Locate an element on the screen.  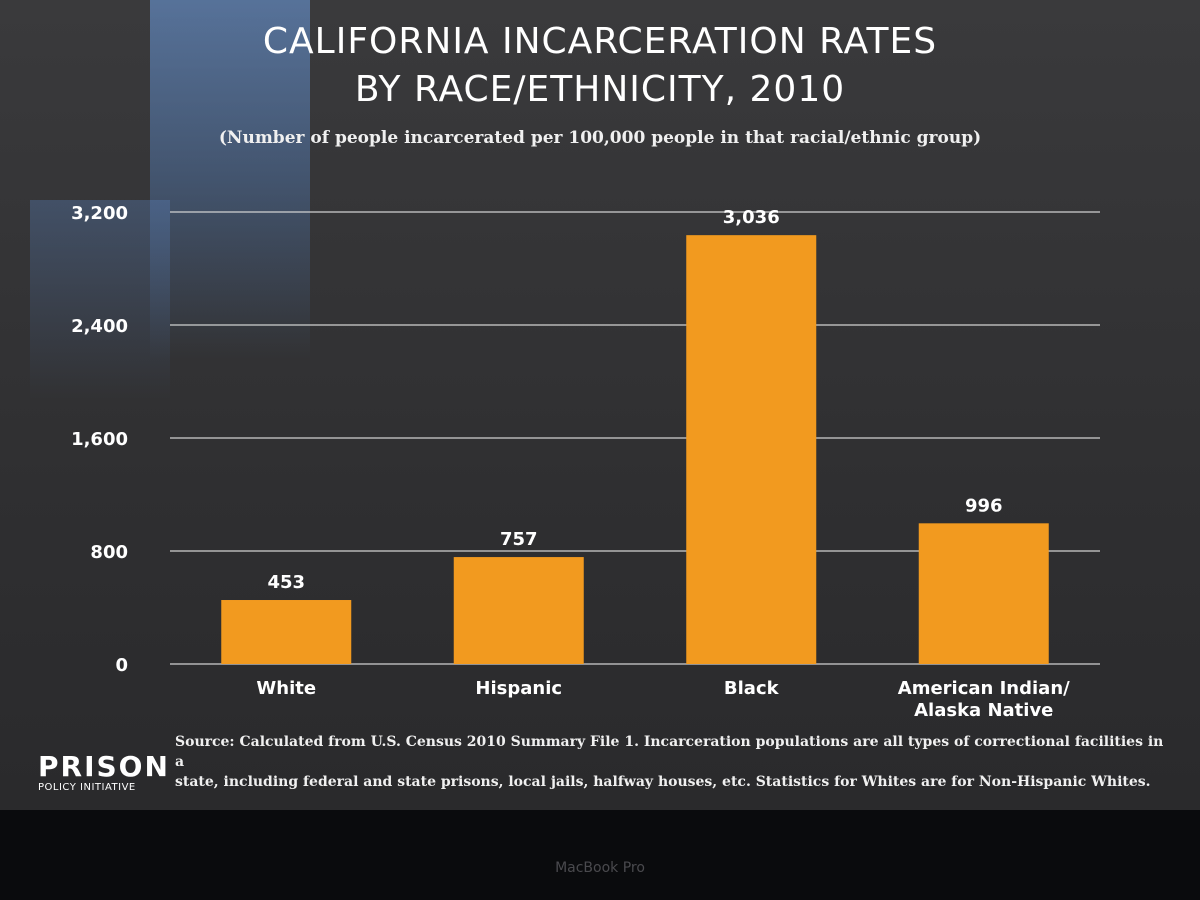
data-label-0: 453 is located at coordinates (286, 582).